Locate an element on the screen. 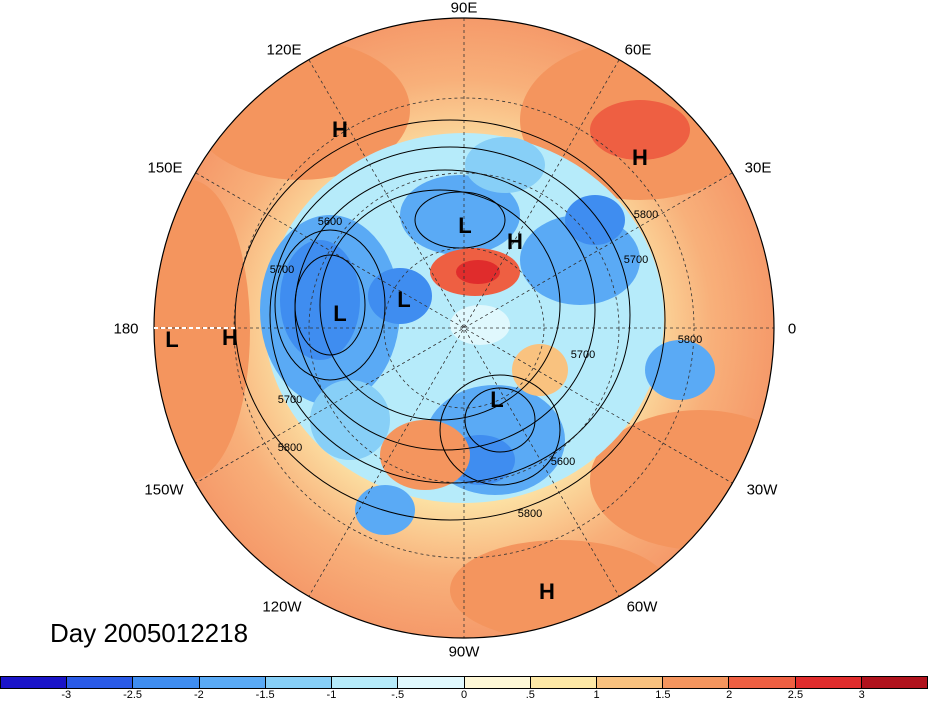 The width and height of the screenshot is (928, 702). colorbar is located at coordinates (464, 682).